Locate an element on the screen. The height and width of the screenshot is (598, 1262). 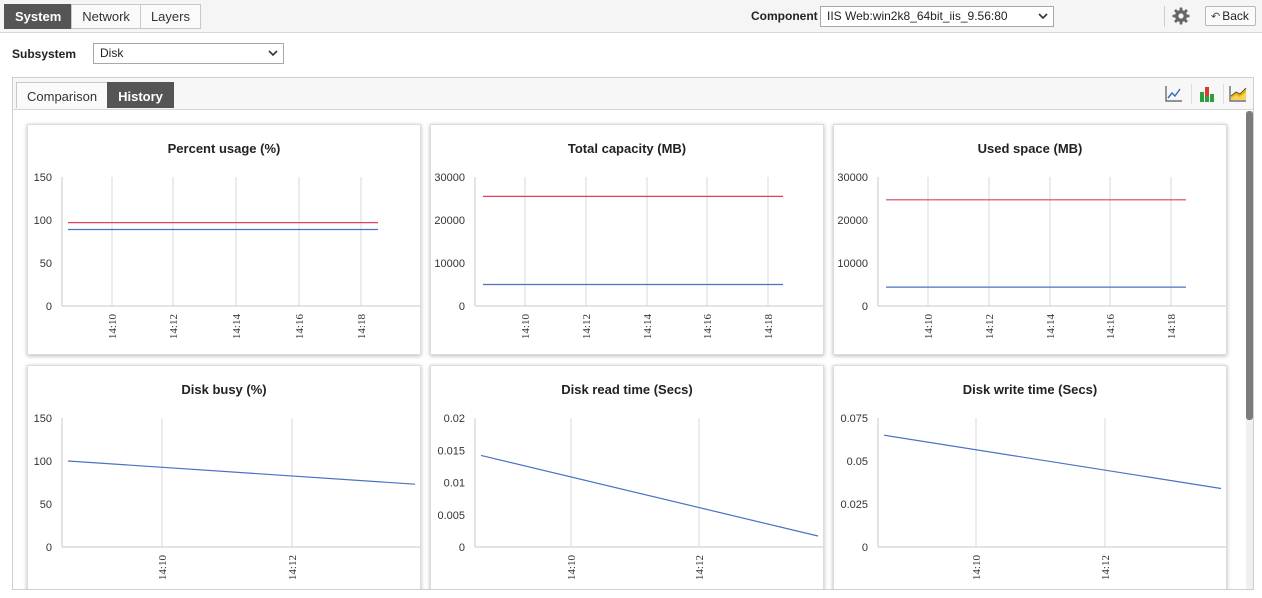
chart-title: Total capacity (MB) is located at coordinates (627, 148).